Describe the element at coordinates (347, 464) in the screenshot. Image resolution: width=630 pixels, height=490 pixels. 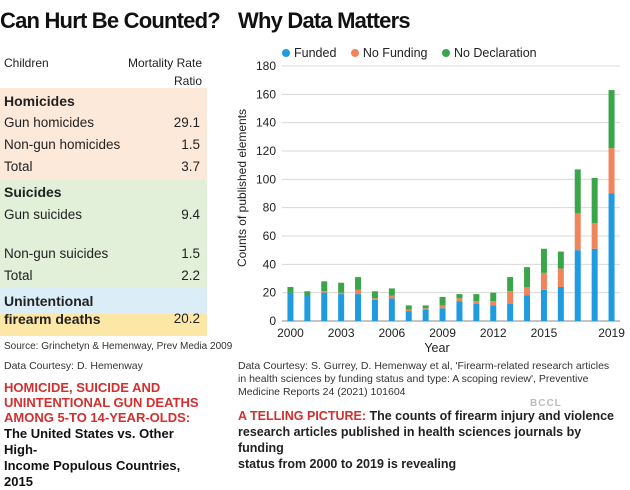
I see `caption-line: status from 2000 to 2019 is revealing` at that location.